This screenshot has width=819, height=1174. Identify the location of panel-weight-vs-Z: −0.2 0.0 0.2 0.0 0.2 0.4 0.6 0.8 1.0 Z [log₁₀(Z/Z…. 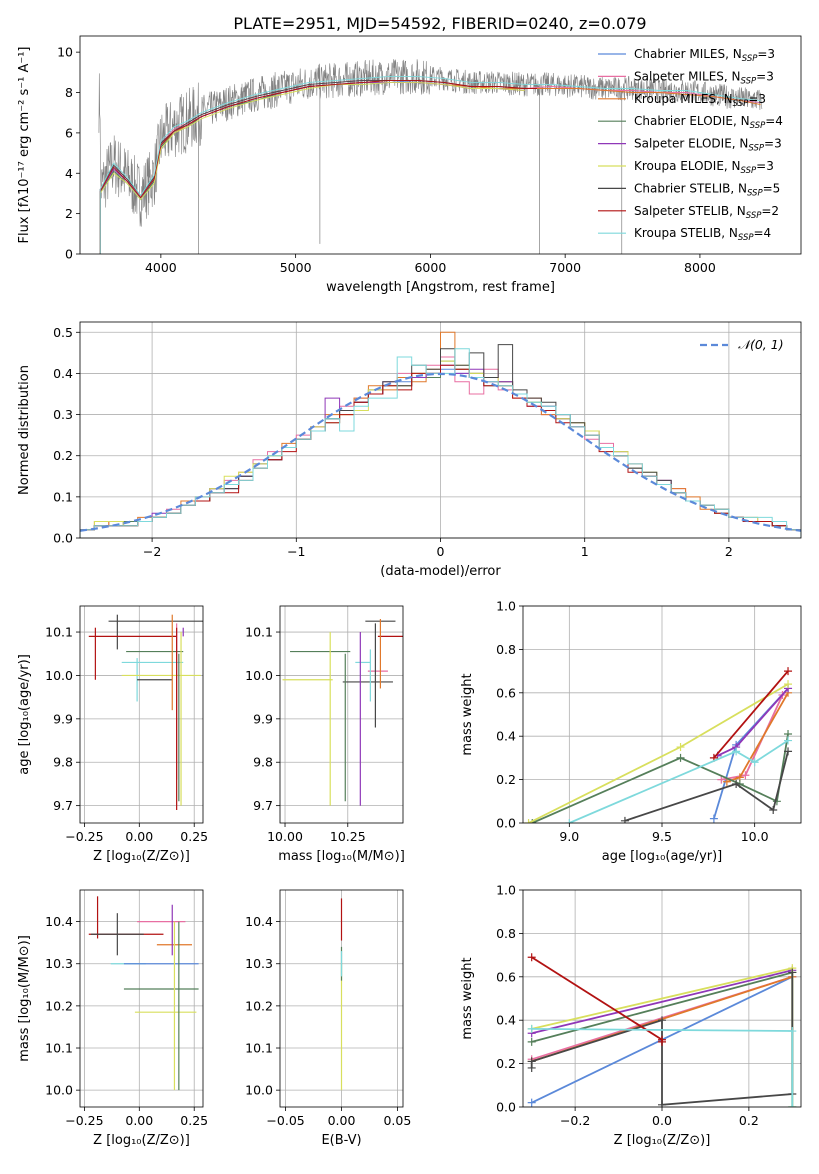
(631, 1015).